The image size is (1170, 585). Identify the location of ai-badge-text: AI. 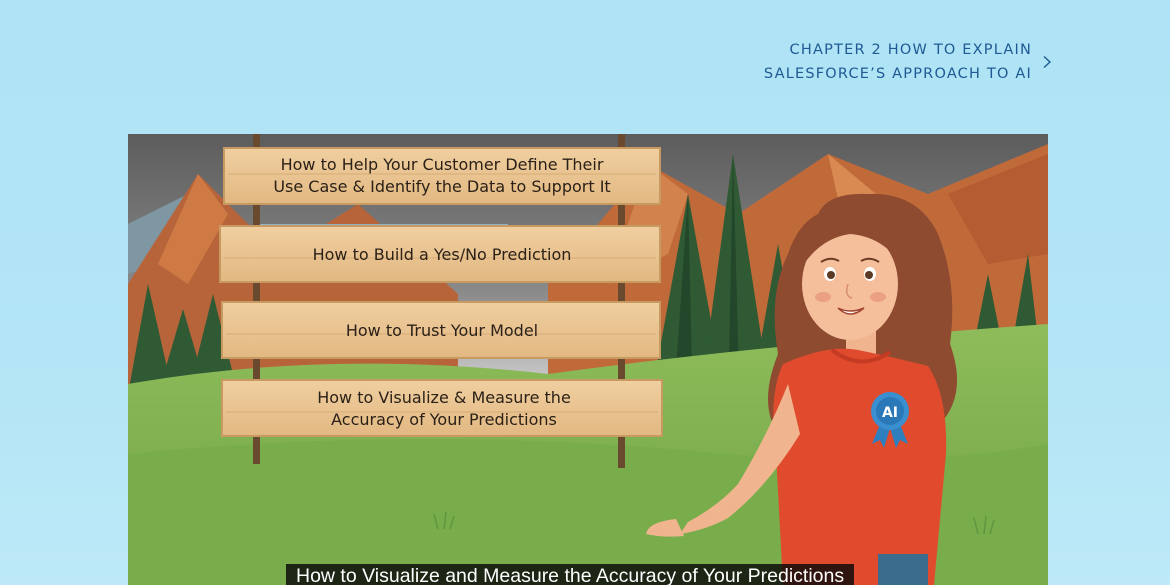
(890, 413).